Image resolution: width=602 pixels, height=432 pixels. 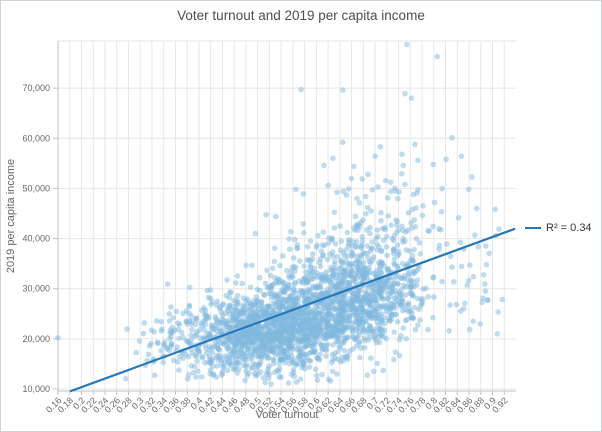 I want to click on y-tick-label: 20,000, so click(x=36, y=339).